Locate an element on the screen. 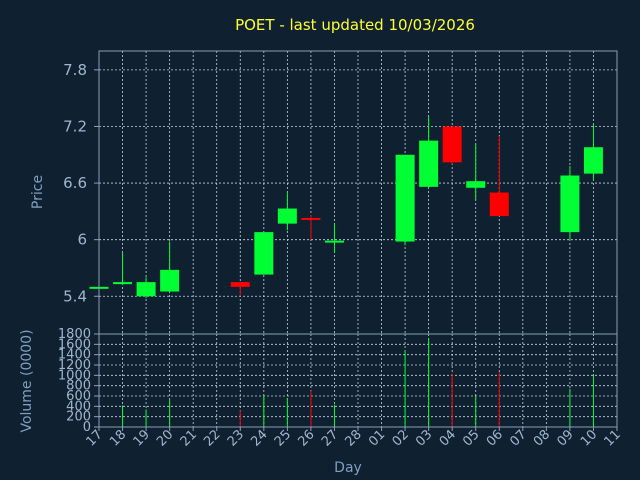 The height and width of the screenshot is (480, 640). x-tick-label: 22 is located at coordinates (212, 438).